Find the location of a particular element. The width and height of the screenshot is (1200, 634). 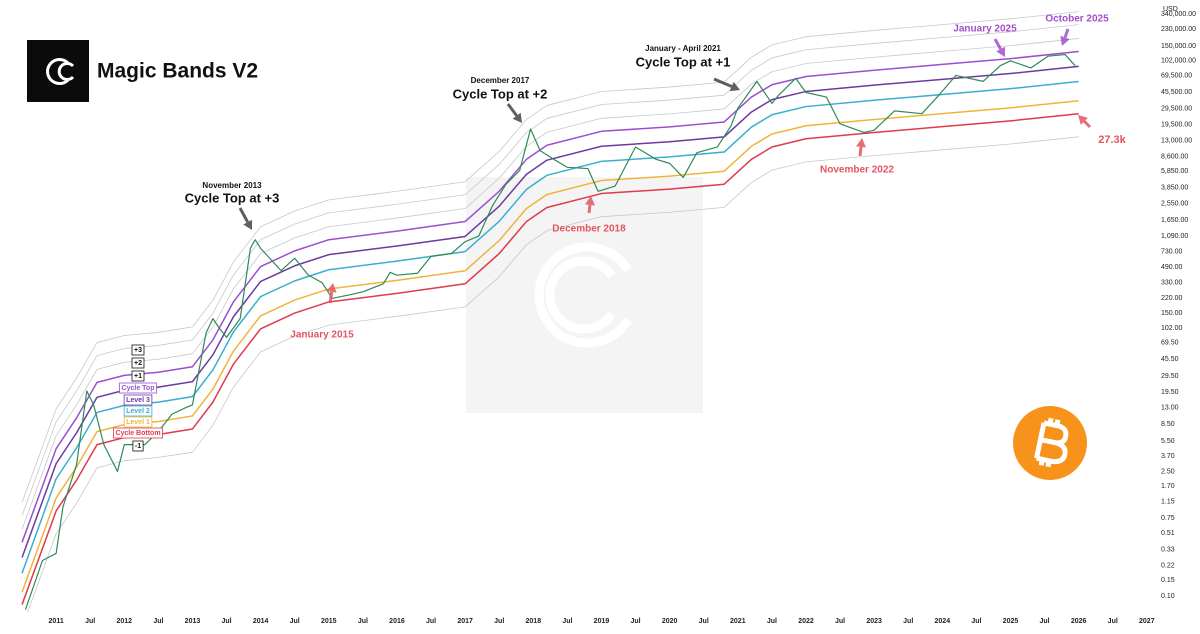

y-tick-label: 0.15 is located at coordinates (1168, 580).